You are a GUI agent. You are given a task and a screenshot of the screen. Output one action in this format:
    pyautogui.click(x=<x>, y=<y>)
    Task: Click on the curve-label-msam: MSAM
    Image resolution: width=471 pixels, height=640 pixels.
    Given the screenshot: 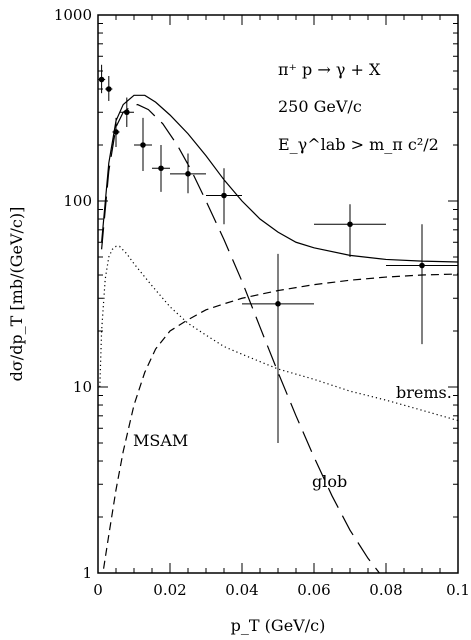 What is the action you would take?
    pyautogui.click(x=160, y=440)
    